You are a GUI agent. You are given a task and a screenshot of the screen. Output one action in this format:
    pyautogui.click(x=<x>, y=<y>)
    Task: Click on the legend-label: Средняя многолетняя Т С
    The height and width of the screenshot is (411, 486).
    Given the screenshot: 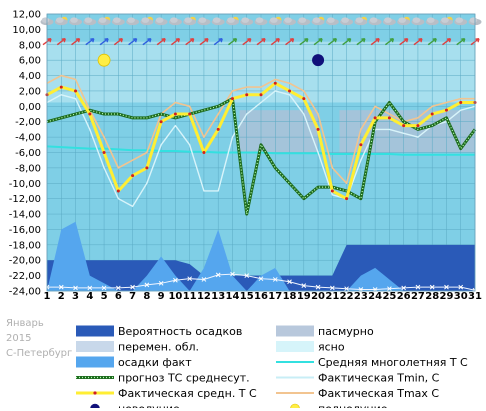 What is the action you would take?
    pyautogui.click(x=393, y=362)
    